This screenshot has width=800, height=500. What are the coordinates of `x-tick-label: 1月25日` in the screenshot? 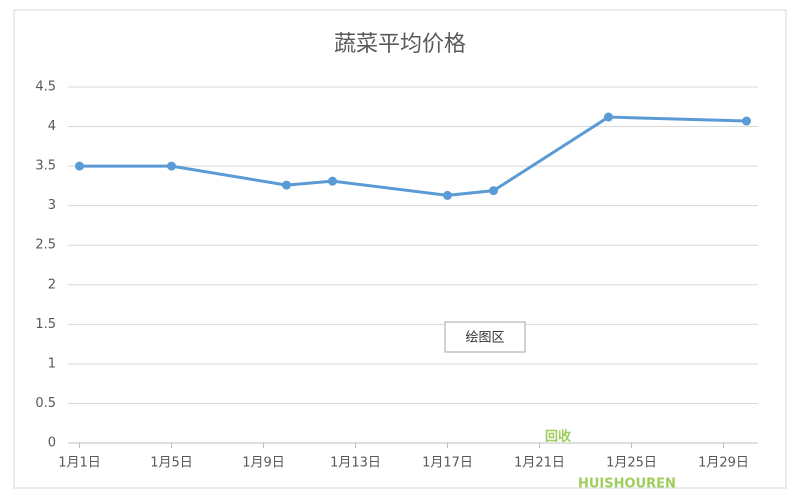 It's located at (631, 463).